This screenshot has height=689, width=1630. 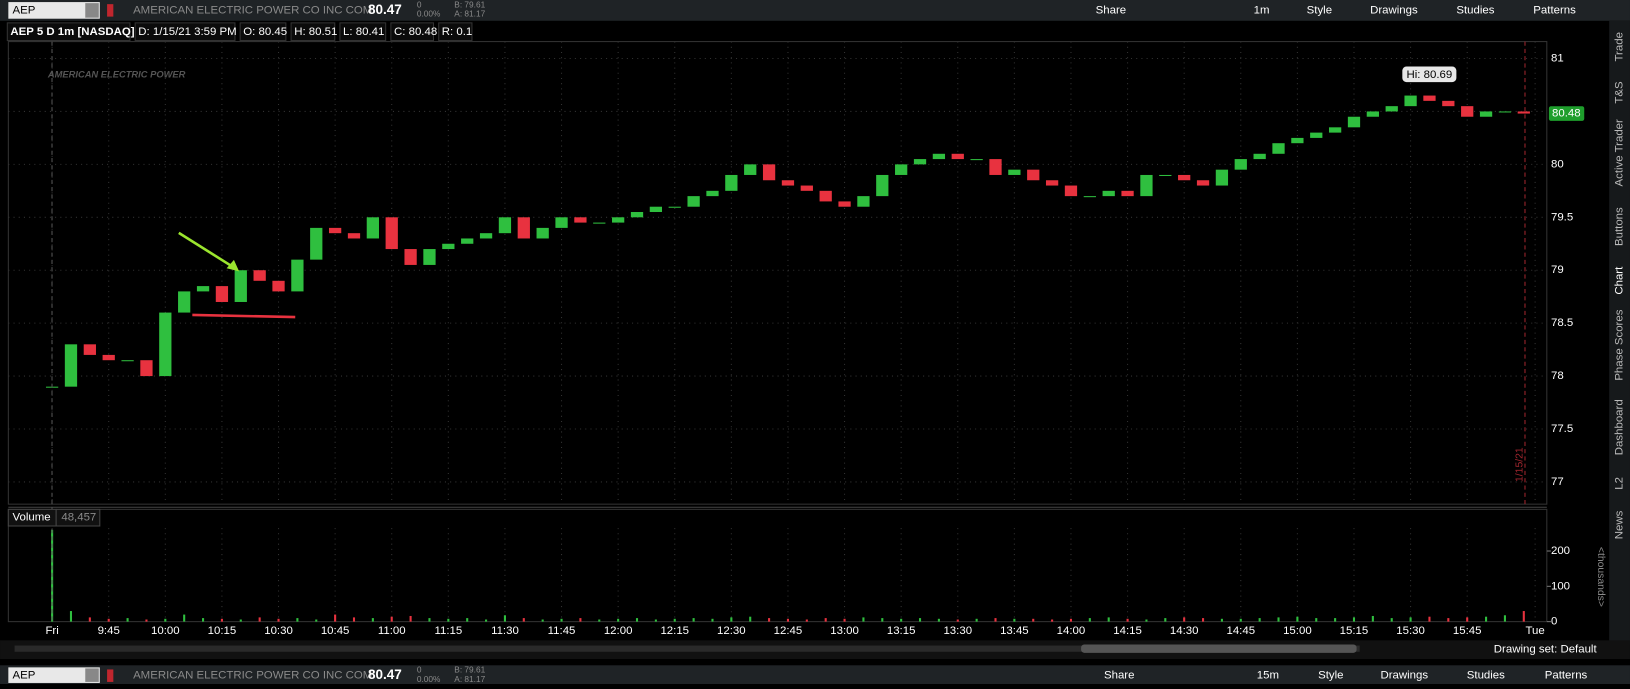 What do you see at coordinates (1014, 631) in the screenshot?
I see `x-tick-label: 13:45` at bounding box center [1014, 631].